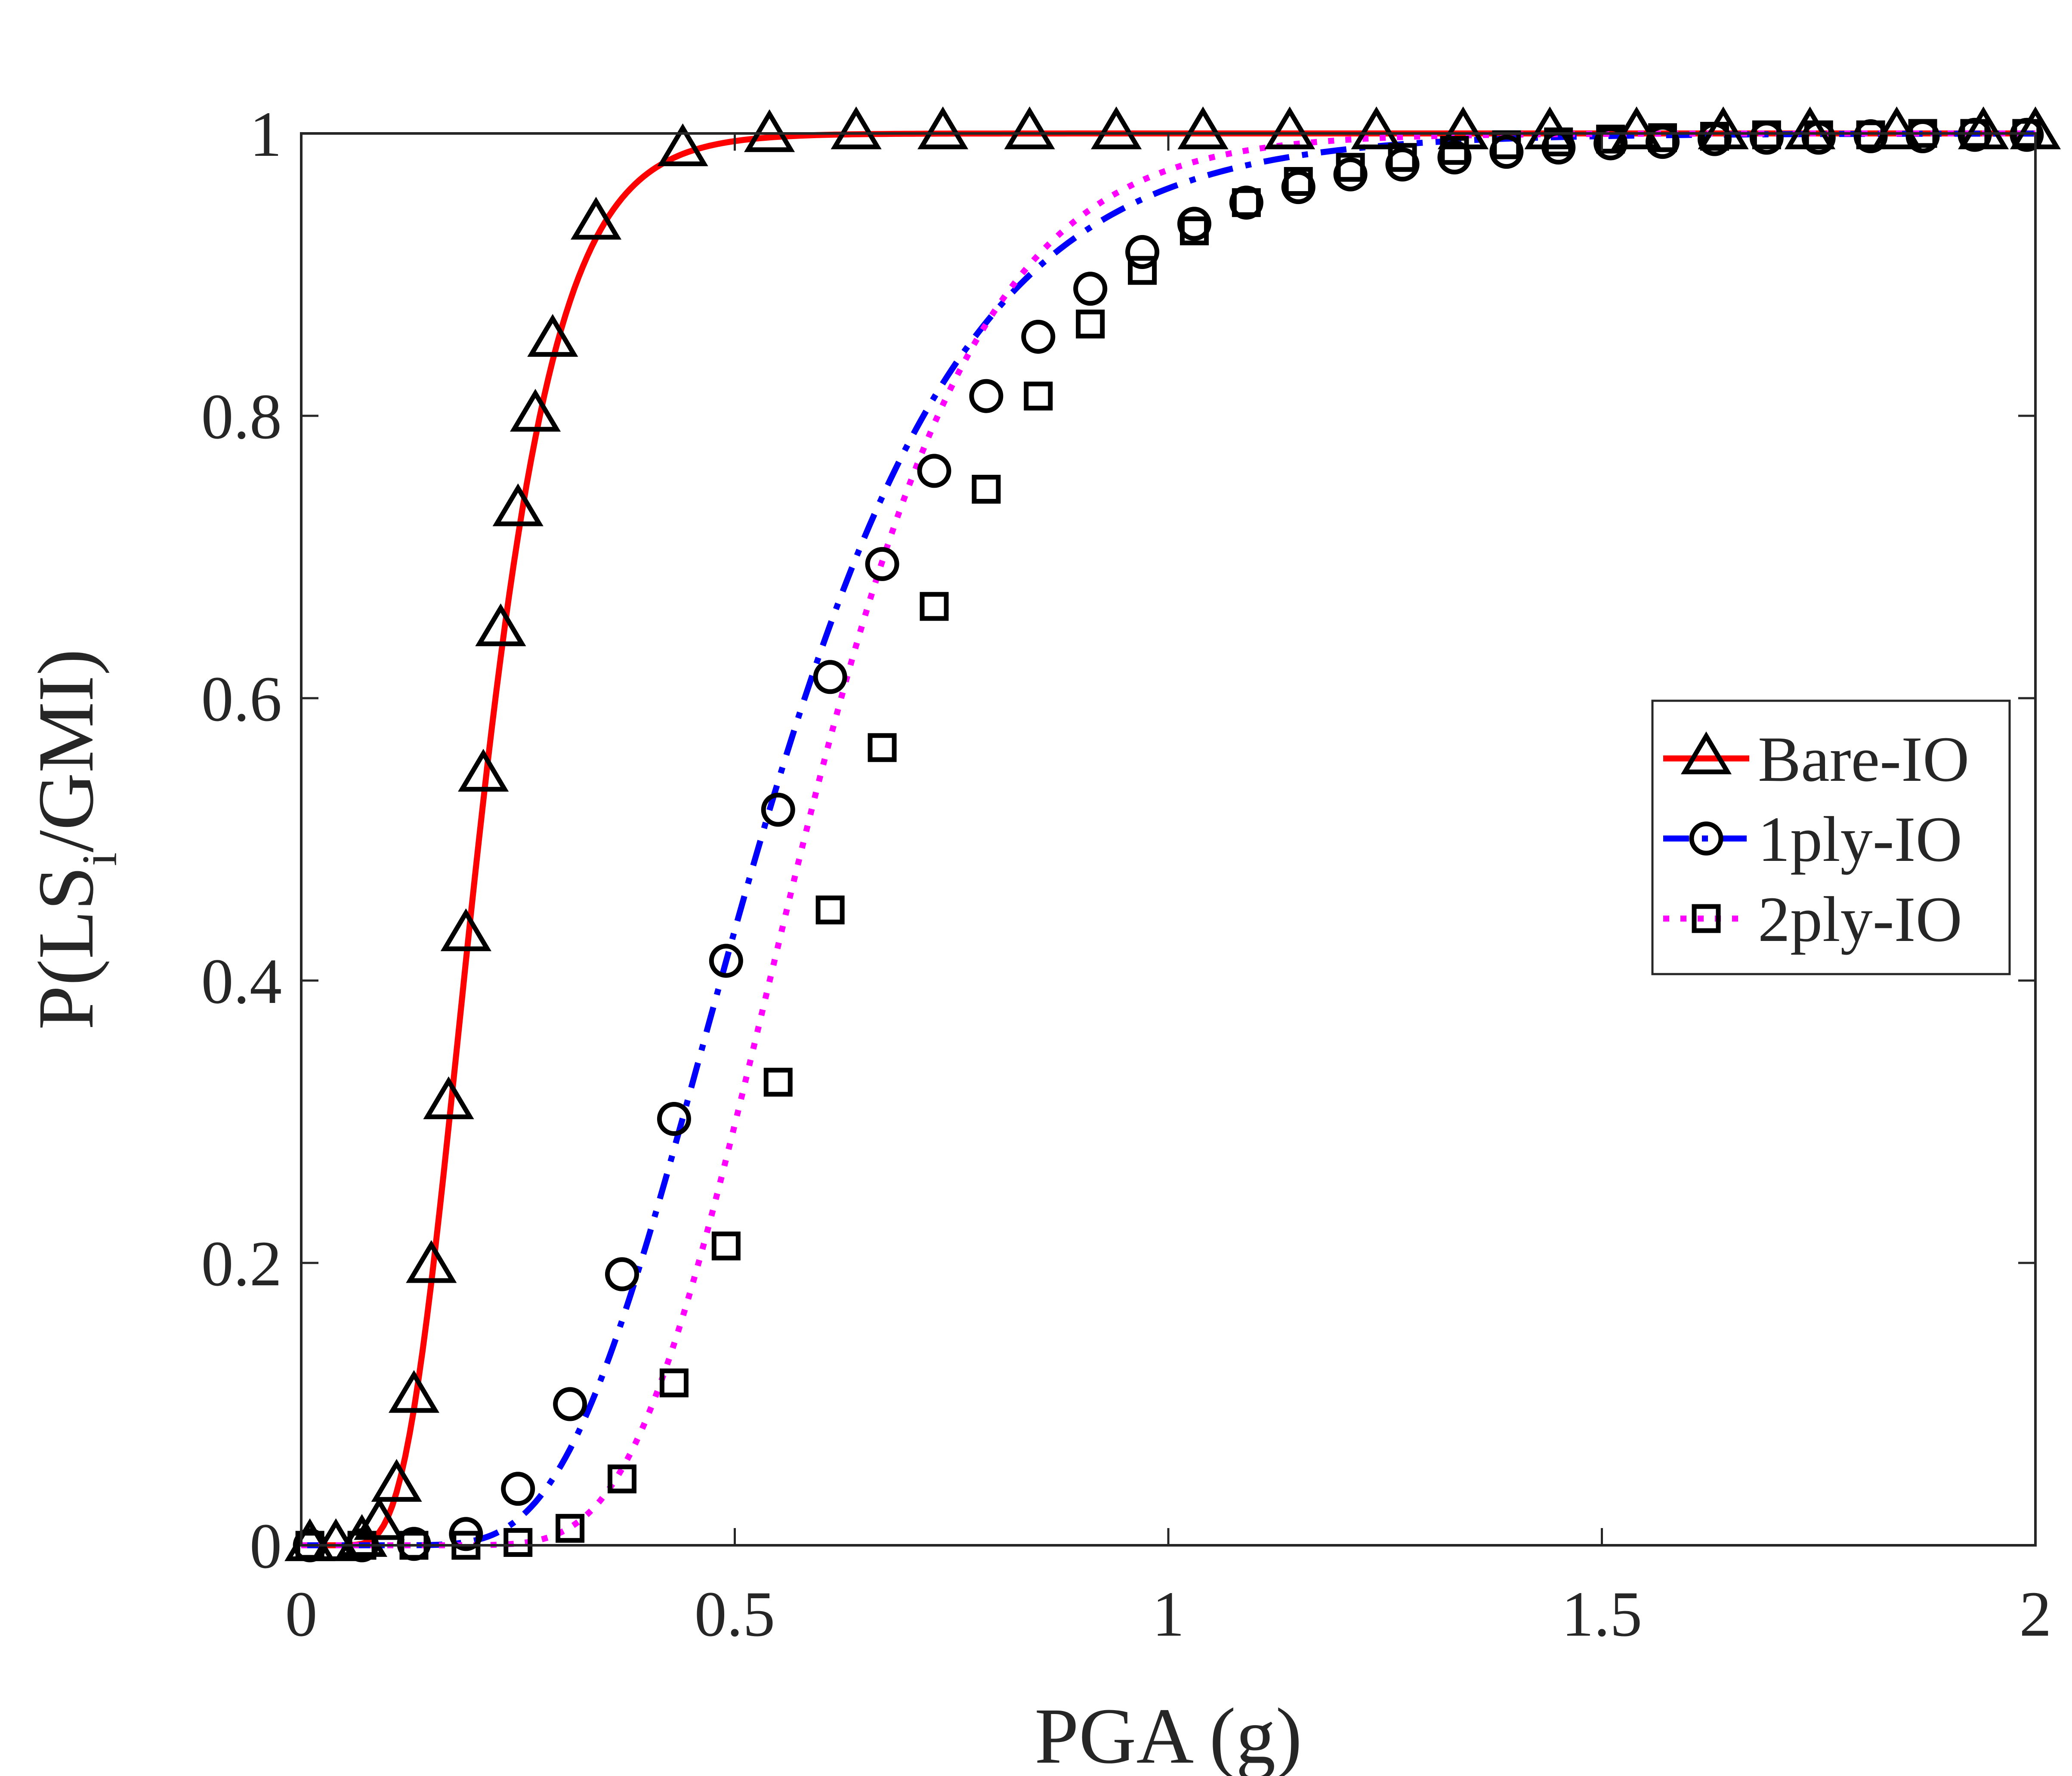 This screenshot has width=2072, height=1776. Describe the element at coordinates (66, 751) in the screenshot. I see `y-axis-label-suffix: /GMI)` at that location.